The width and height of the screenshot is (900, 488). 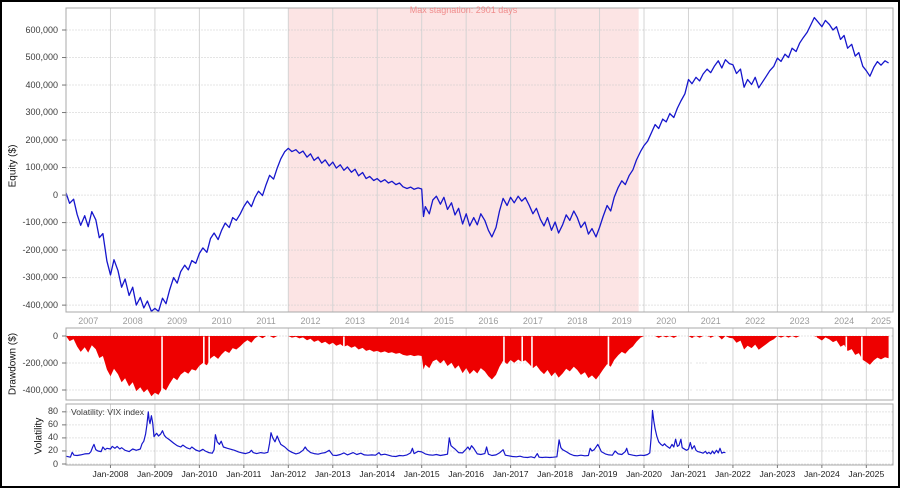 I want to click on bottom-month-label: Jan-2013, so click(x=332, y=473).